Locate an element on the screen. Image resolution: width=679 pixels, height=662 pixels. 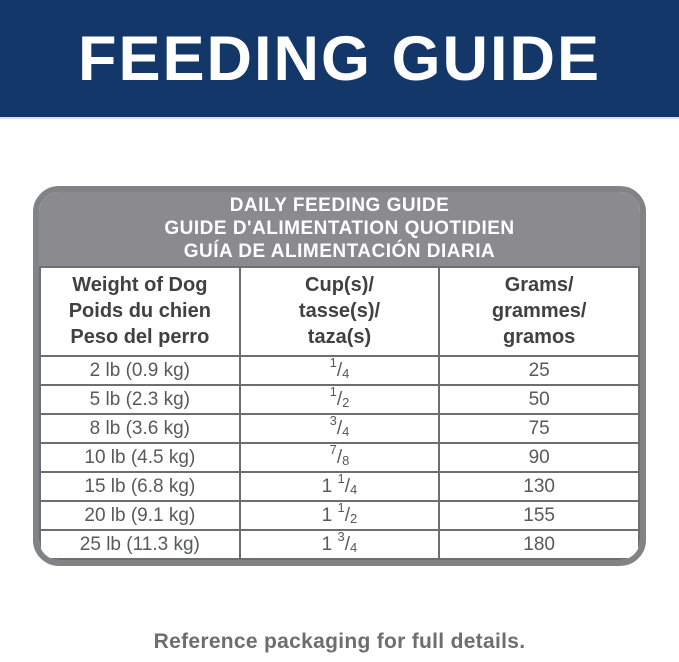
column-header-grams: Grams/ grammes/ gramos is located at coordinates (539, 311).